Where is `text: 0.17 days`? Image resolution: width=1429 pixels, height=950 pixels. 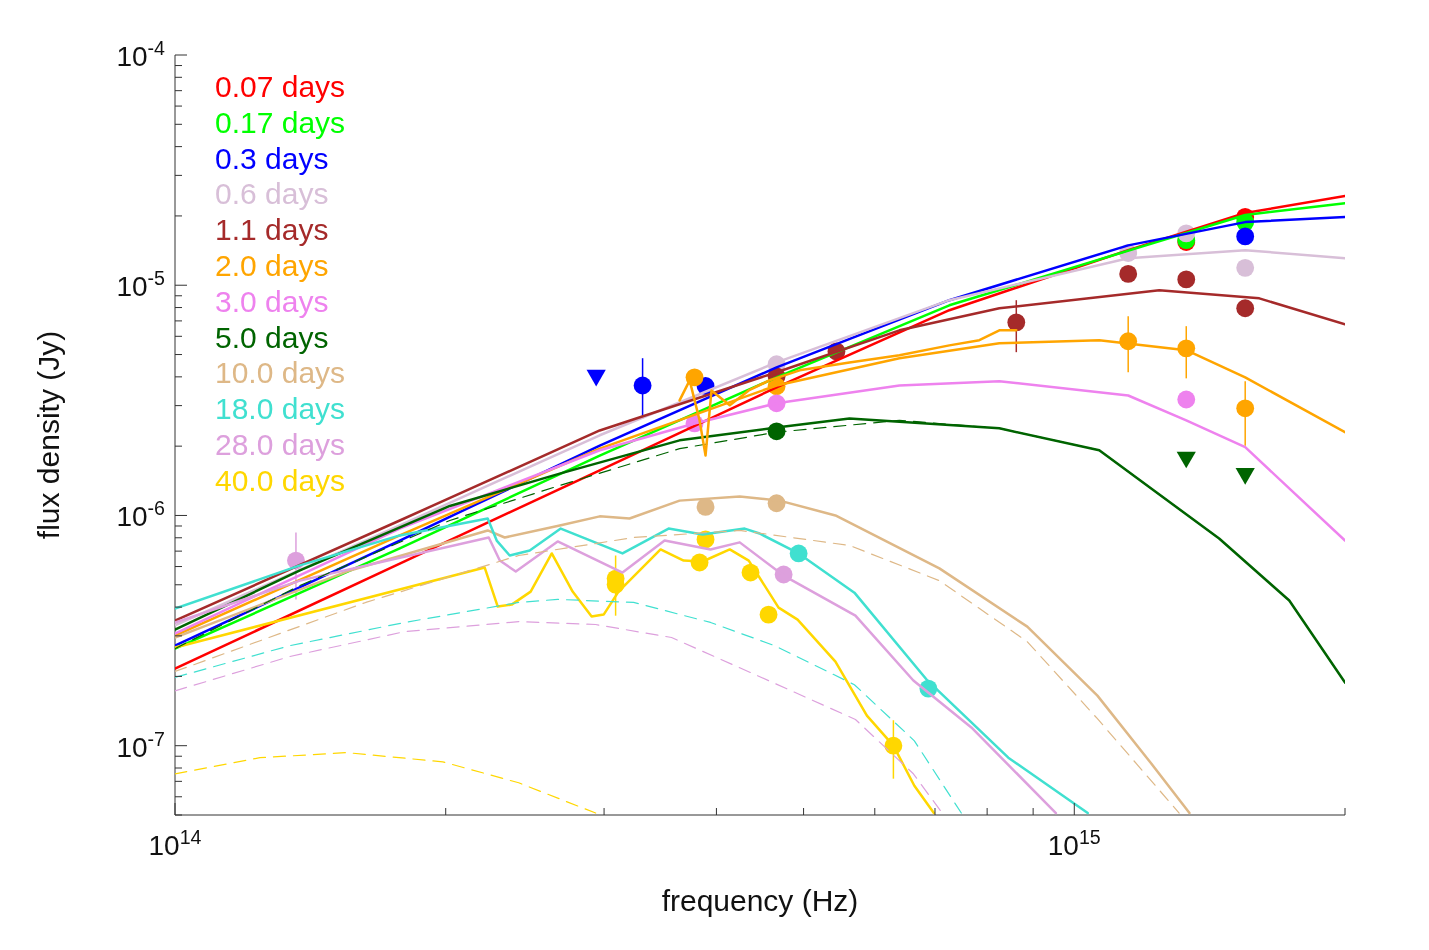 text: 0.17 days is located at coordinates (280, 122).